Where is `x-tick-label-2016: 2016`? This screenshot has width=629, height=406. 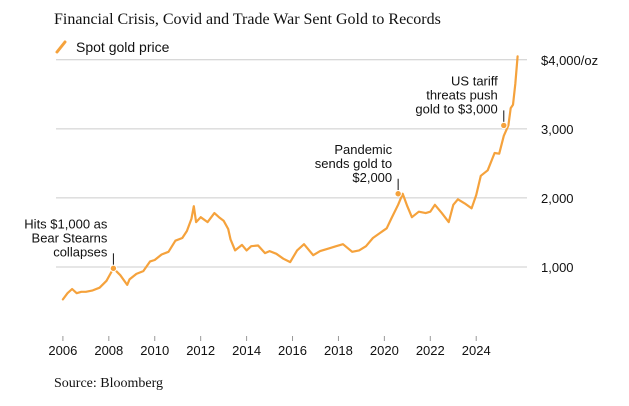
x-tick-label-2016: 2016 is located at coordinates (292, 350).